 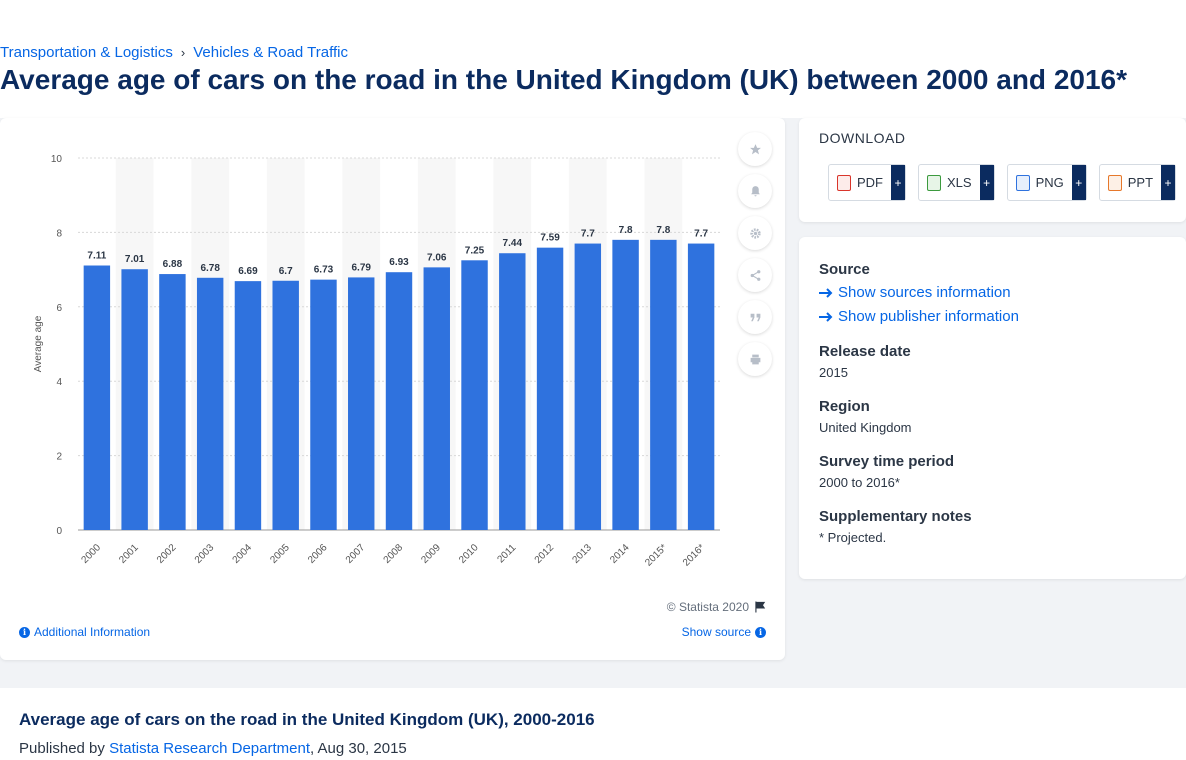 What do you see at coordinates (399, 262) in the screenshot?
I see `data-label: 6.93` at bounding box center [399, 262].